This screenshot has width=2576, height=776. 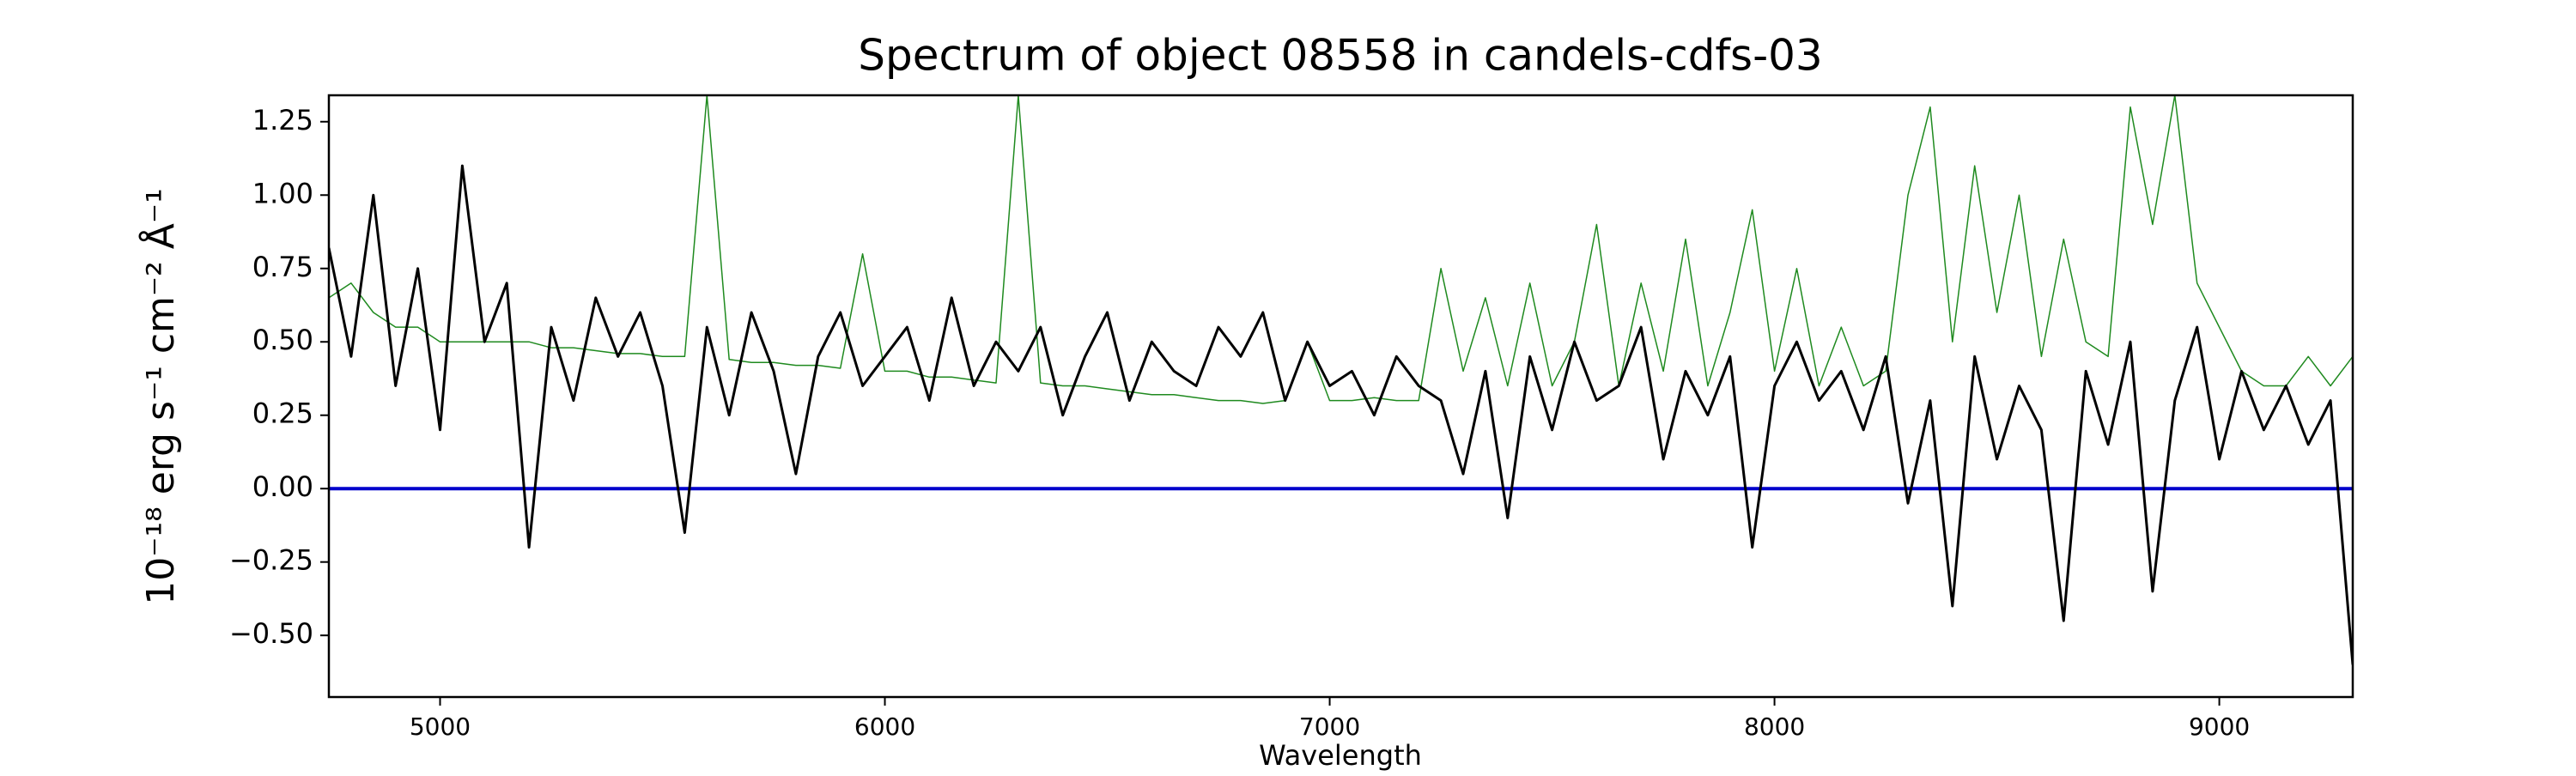 What do you see at coordinates (271, 560) in the screenshot?
I see `y-tick-label: −0.25` at bounding box center [271, 560].